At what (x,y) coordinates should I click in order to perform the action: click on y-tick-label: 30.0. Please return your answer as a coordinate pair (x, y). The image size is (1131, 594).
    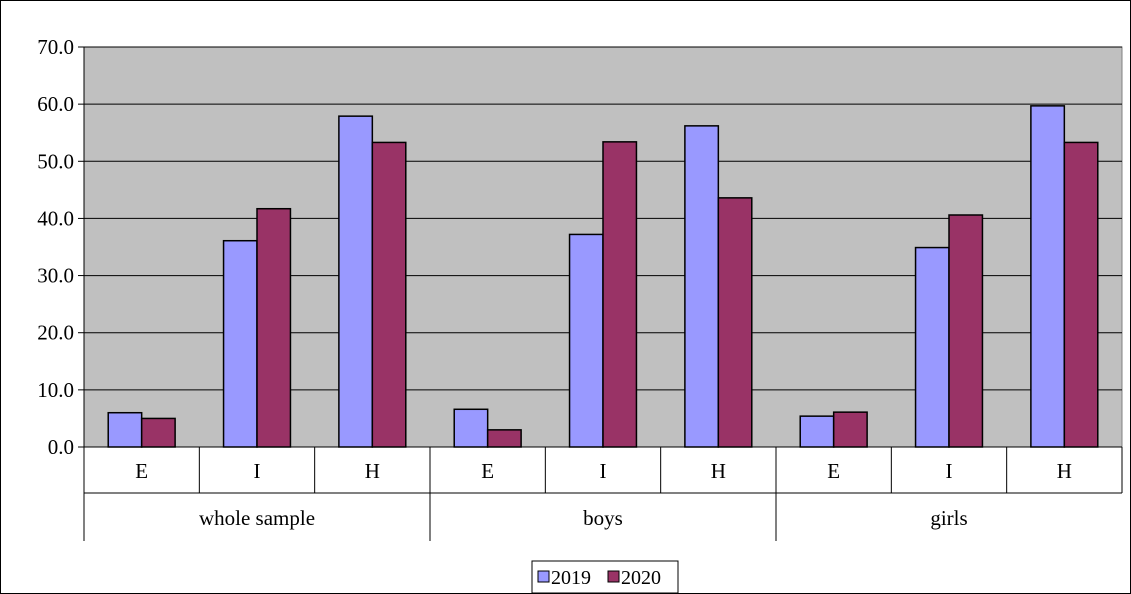
    Looking at the image, I should click on (55, 276).